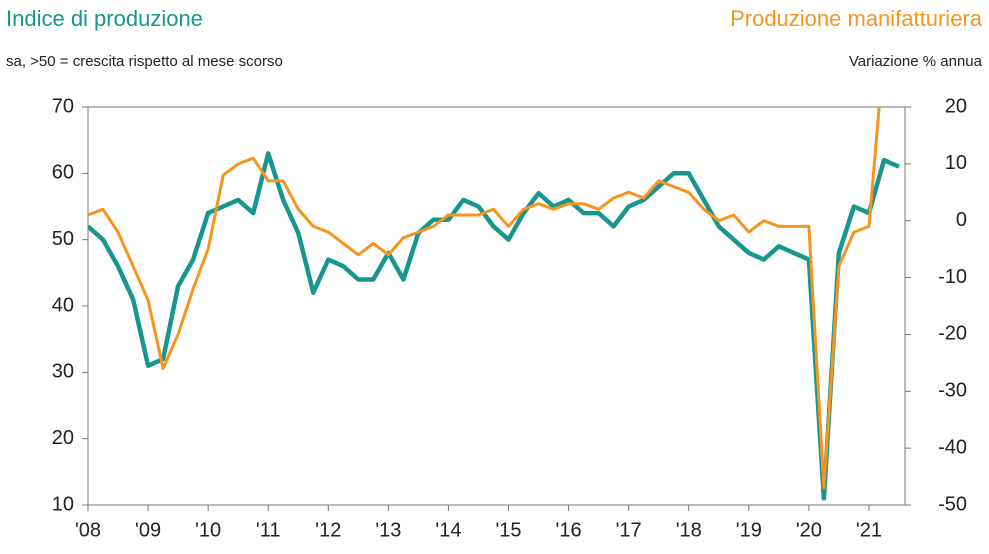  I want to click on x-tick-label: '18, so click(689, 530).